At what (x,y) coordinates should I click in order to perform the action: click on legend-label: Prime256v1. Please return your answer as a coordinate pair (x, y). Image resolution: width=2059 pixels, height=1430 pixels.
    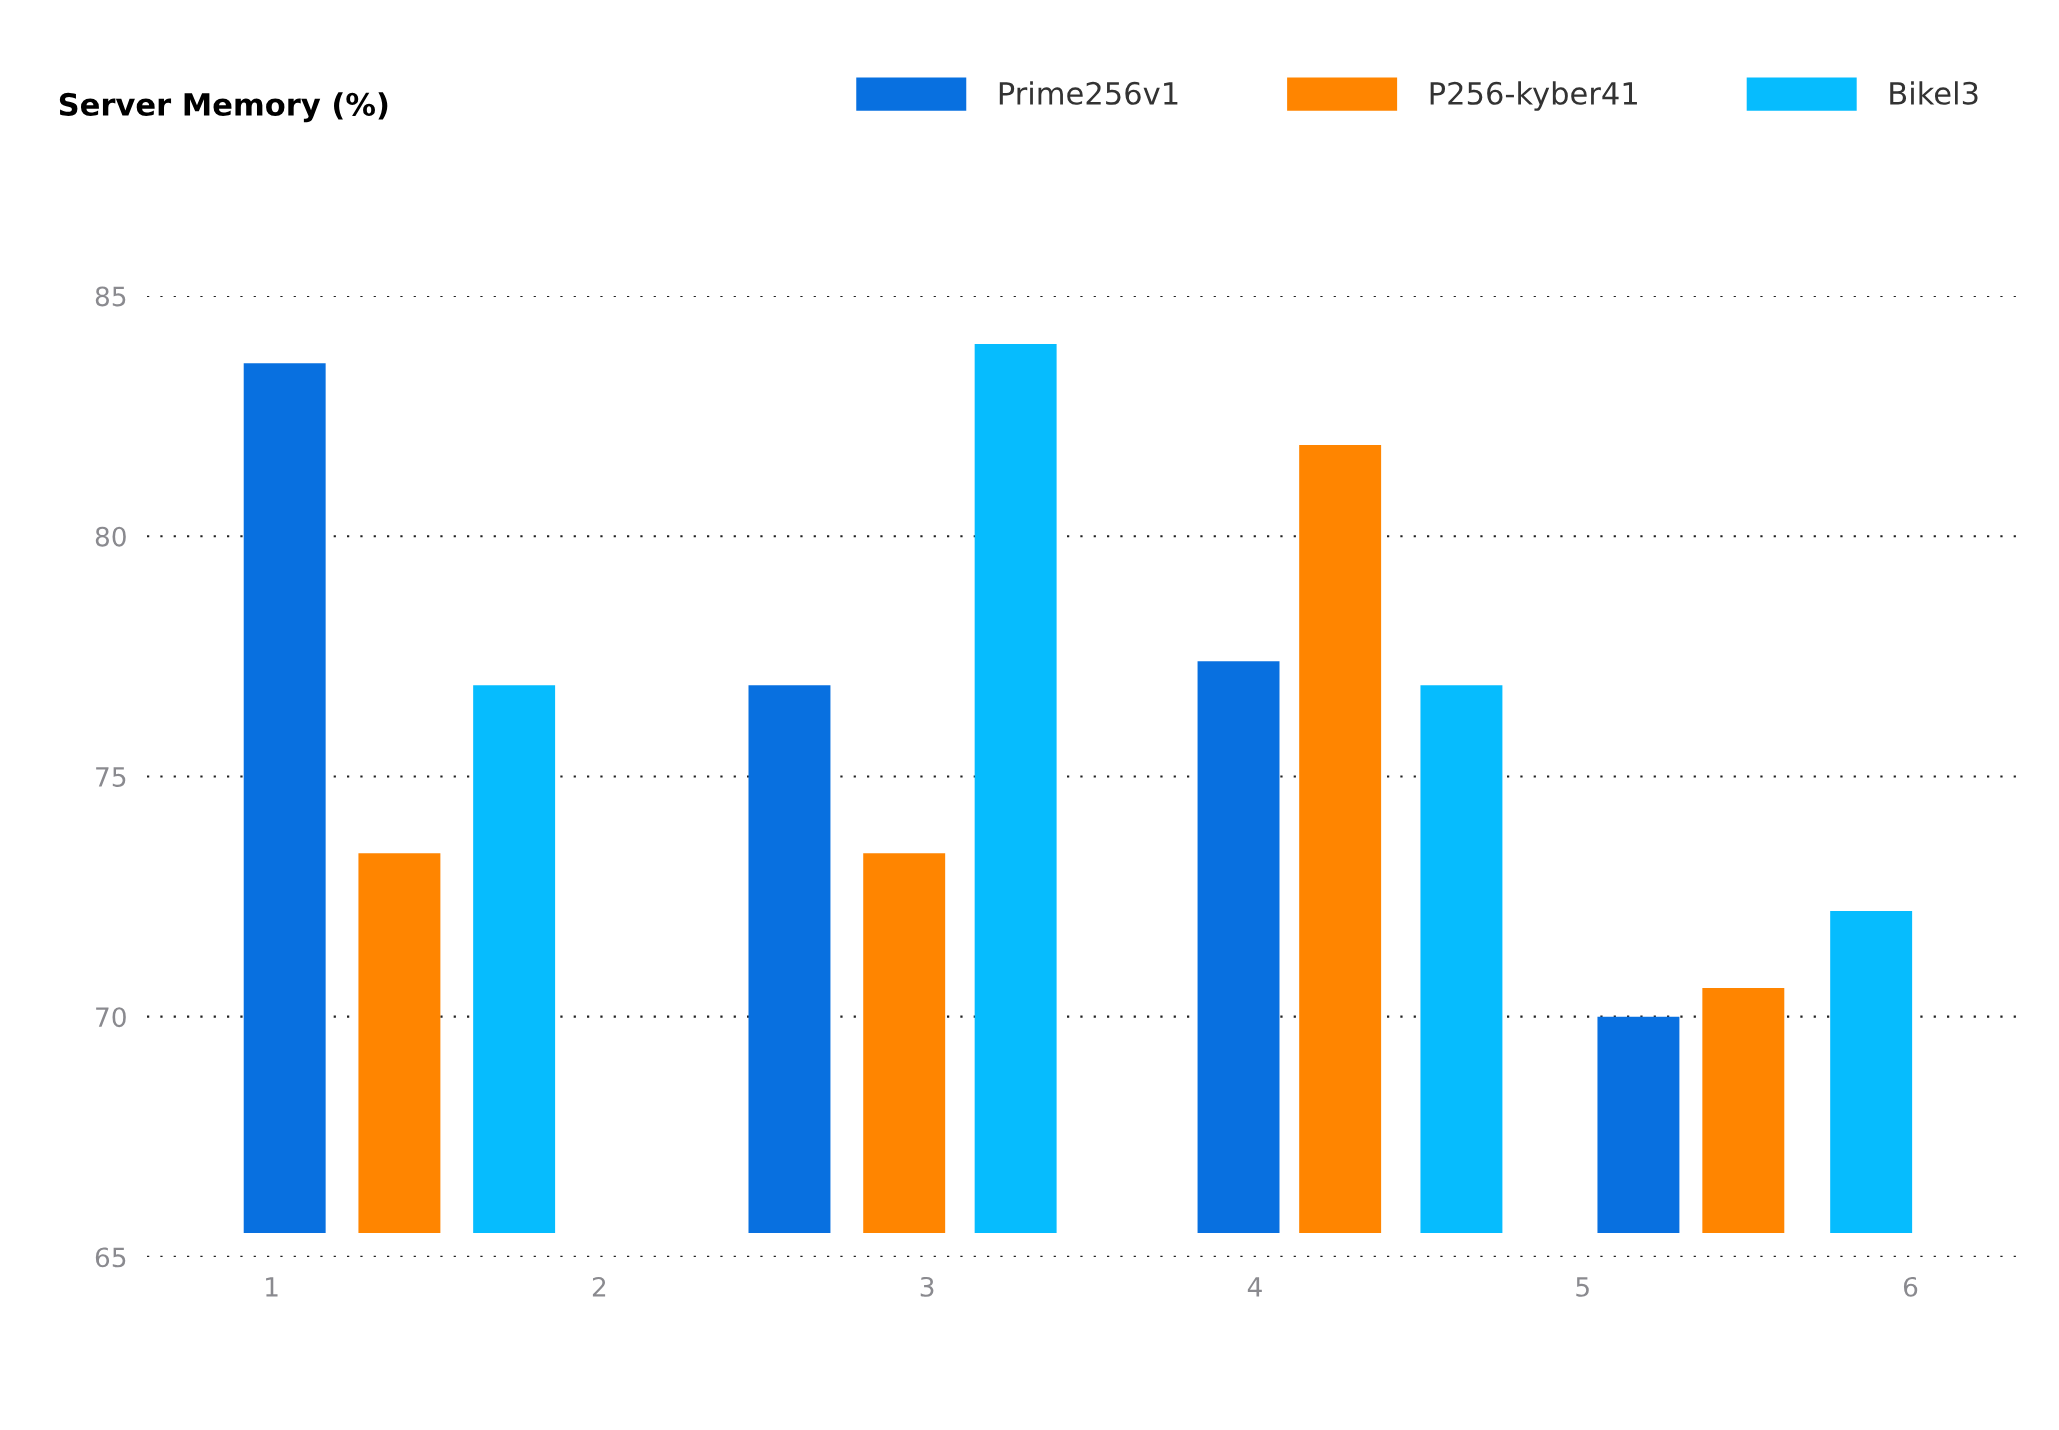
    Looking at the image, I should click on (1088, 93).